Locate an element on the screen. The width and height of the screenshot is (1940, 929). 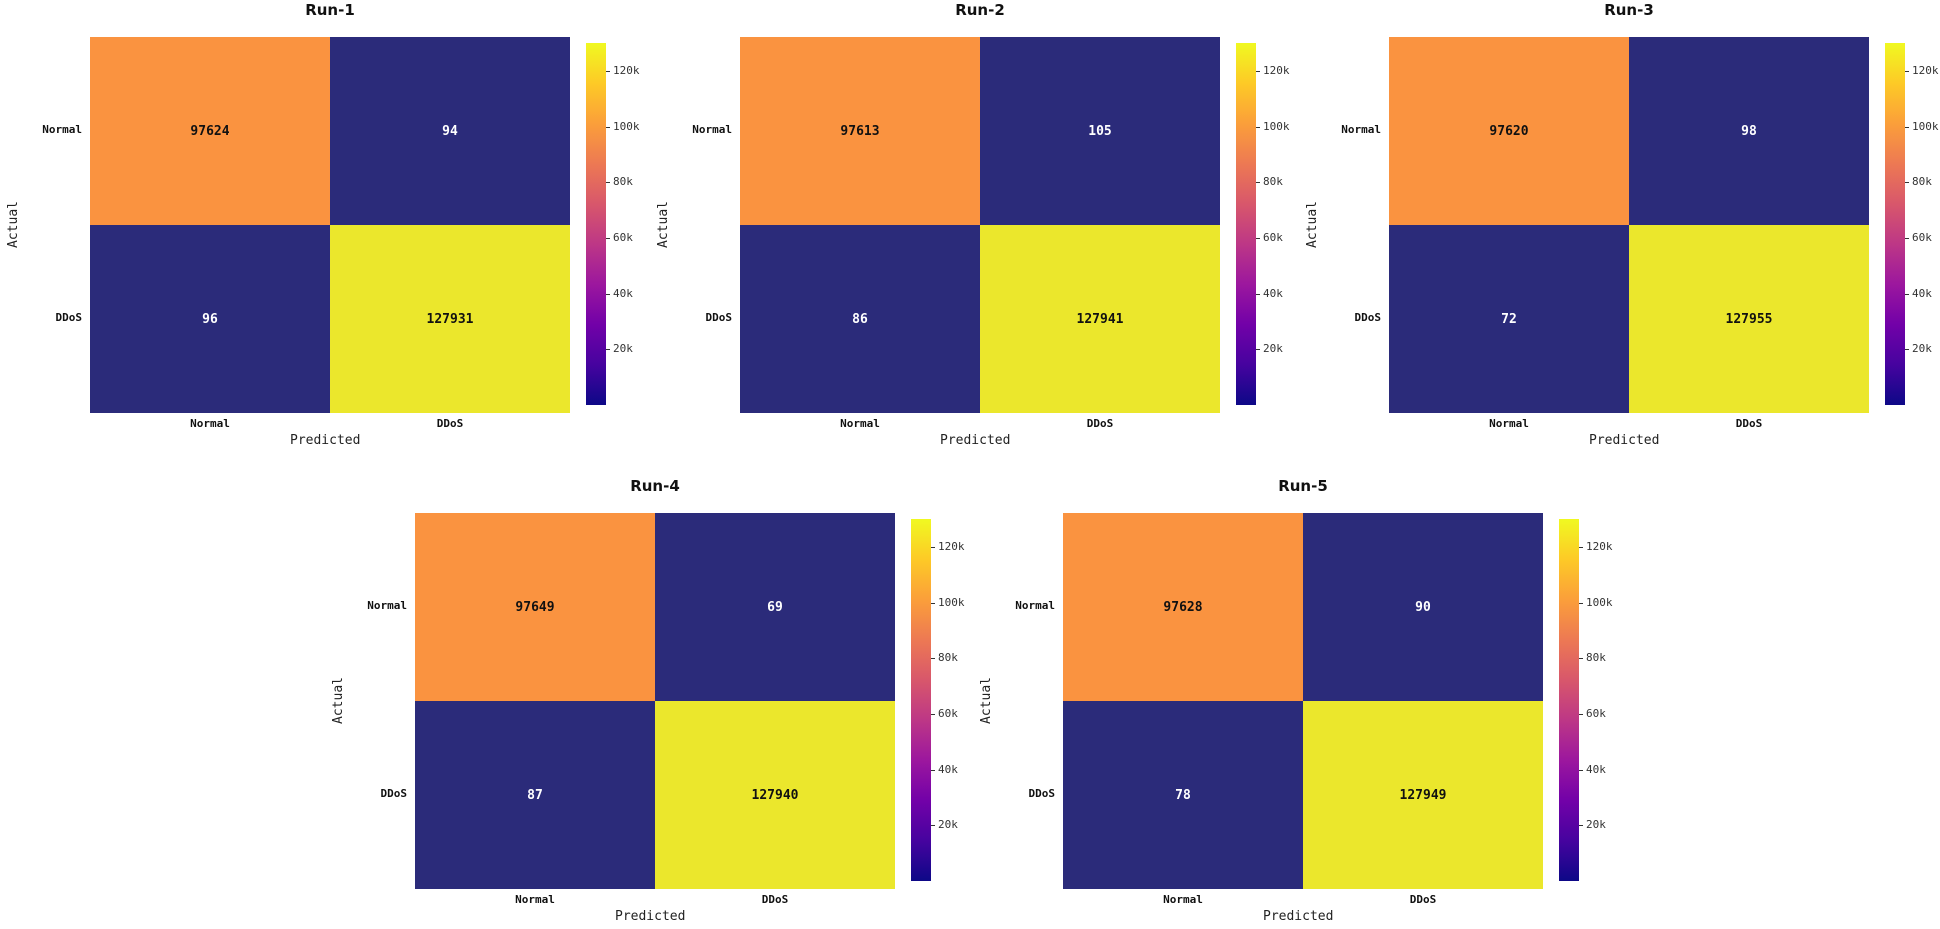
heatmap-cell: 97613 is located at coordinates (860, 131).